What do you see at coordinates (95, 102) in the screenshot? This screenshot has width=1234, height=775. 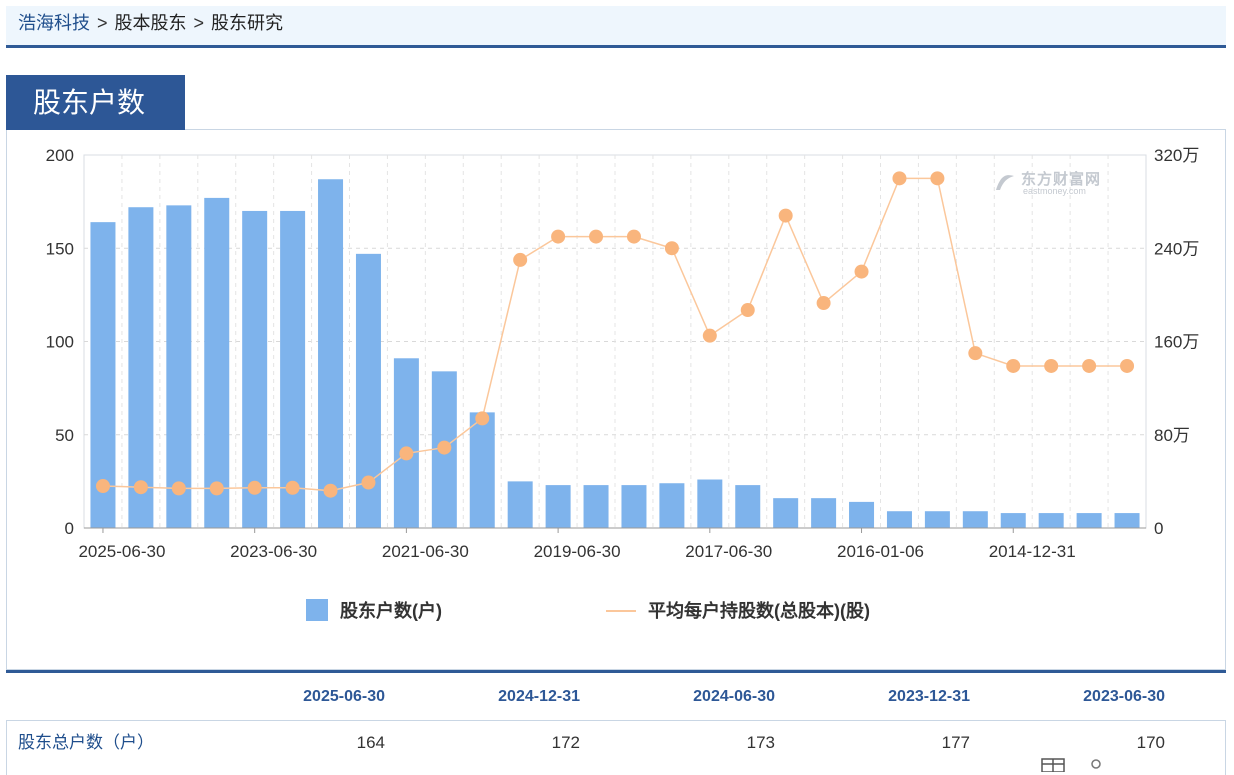 I see `section-title: 股东户数` at bounding box center [95, 102].